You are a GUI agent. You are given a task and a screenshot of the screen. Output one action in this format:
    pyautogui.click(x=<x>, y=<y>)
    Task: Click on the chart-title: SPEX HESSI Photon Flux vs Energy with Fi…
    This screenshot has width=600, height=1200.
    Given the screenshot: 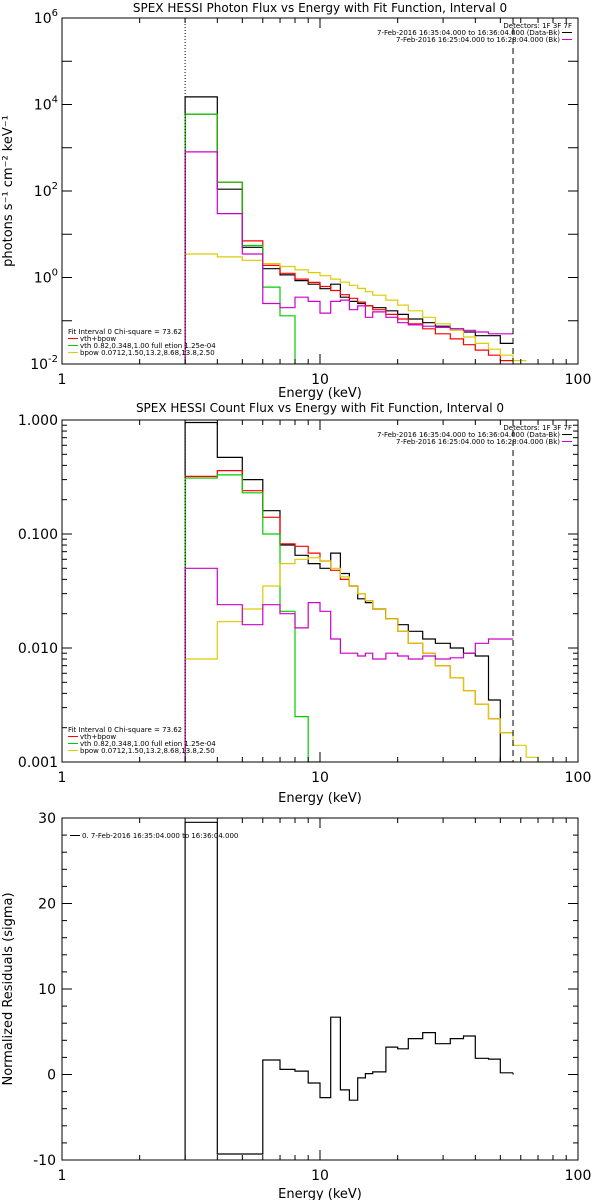 What is the action you would take?
    pyautogui.click(x=320, y=8)
    